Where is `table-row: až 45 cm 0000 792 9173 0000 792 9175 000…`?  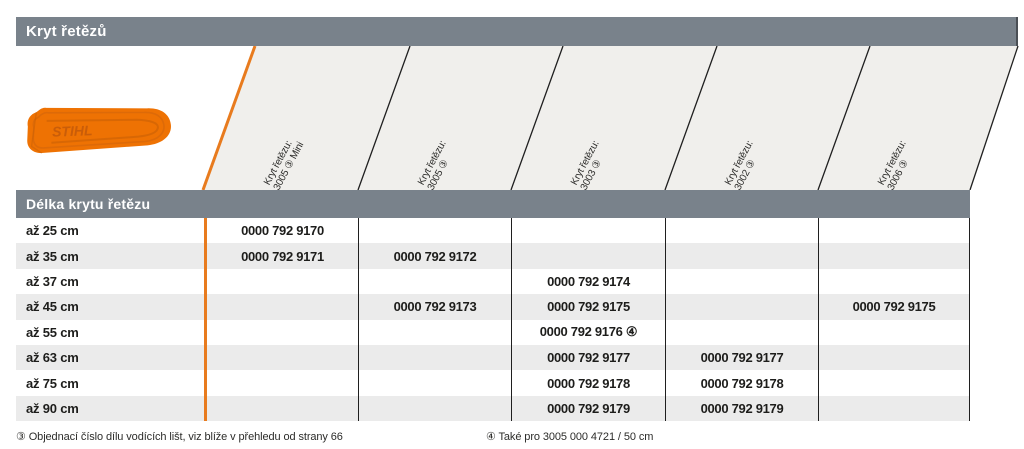 table-row: až 45 cm 0000 792 9173 0000 792 9175 000… is located at coordinates (493, 307).